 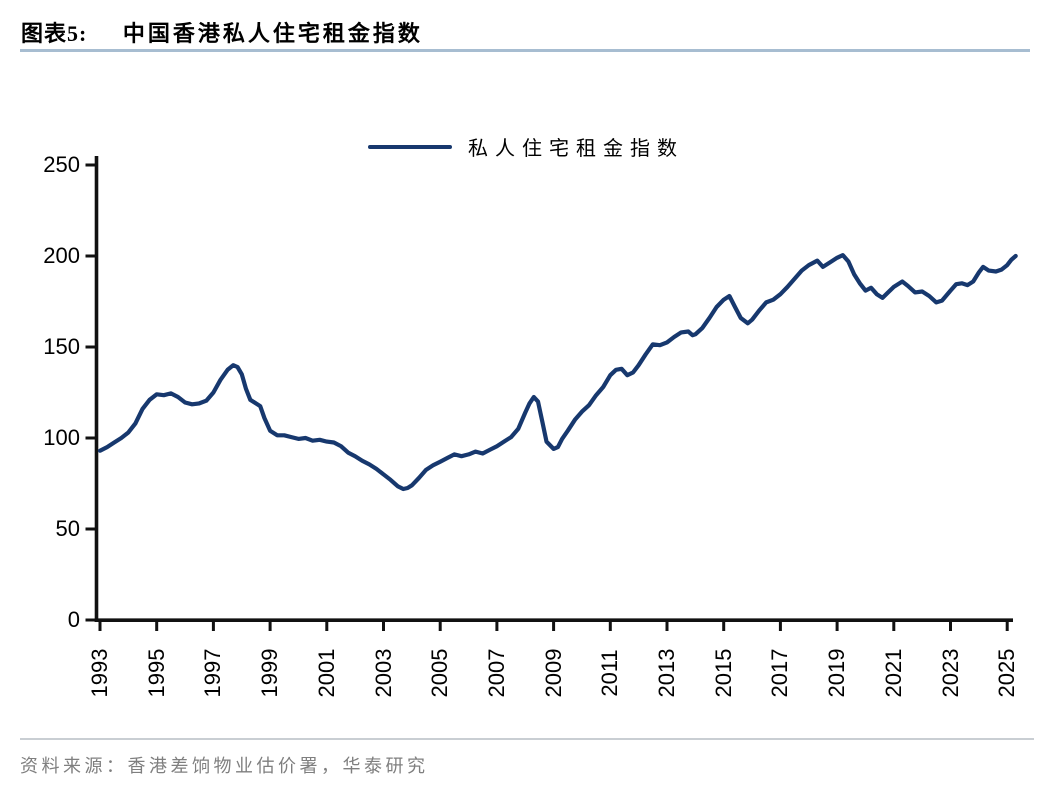 What do you see at coordinates (723, 673) in the screenshot?
I see `x-tick-label: 2015` at bounding box center [723, 673].